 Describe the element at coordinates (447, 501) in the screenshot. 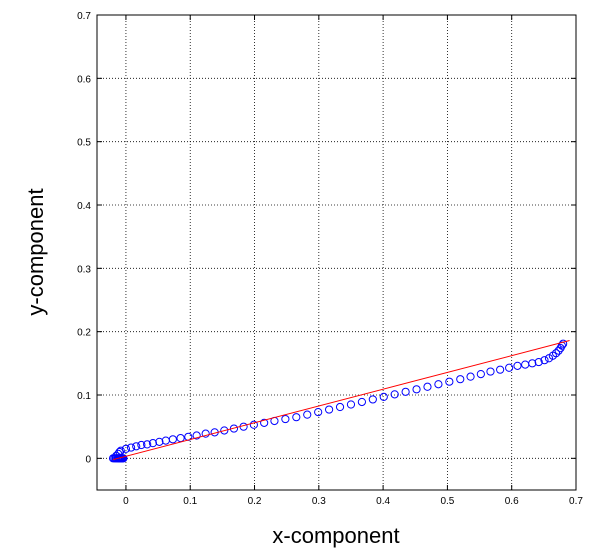

I see `x-tick-label: 0.5` at that location.